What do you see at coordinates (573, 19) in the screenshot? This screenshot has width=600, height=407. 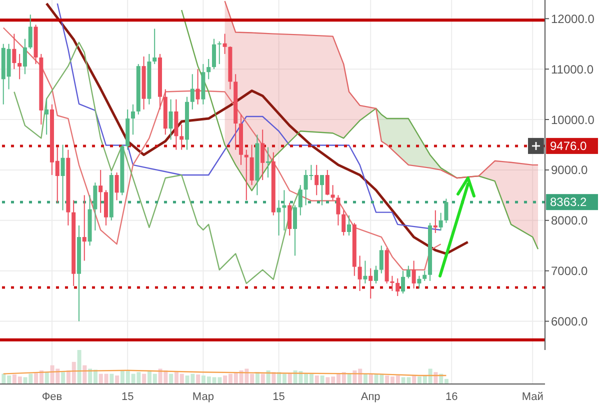 I see `y-tick-label: 12000.0` at bounding box center [573, 19].